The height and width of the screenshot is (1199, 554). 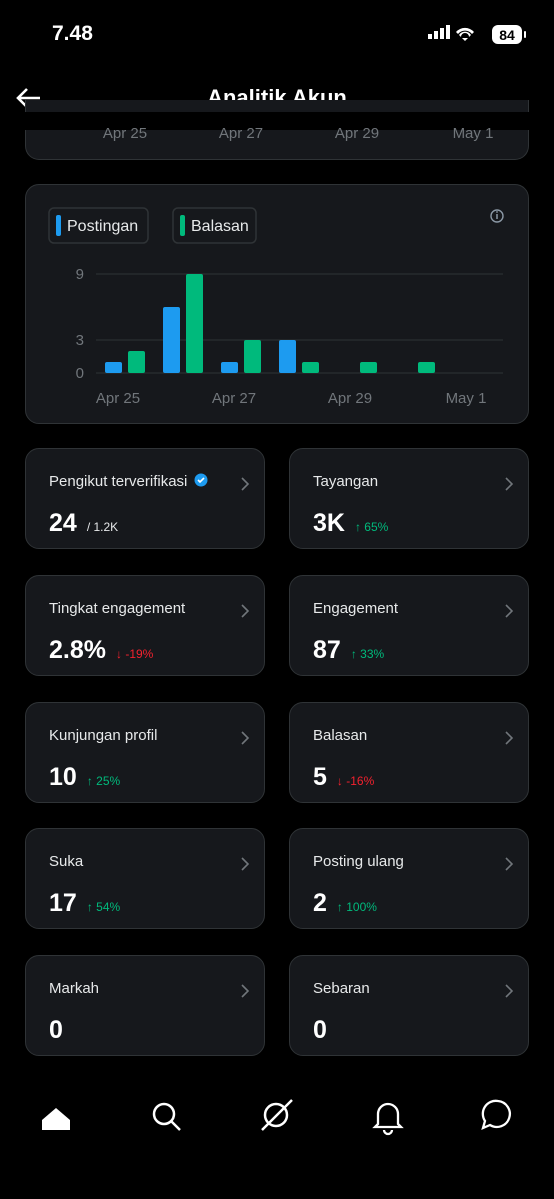 I want to click on info-icon, so click(x=497, y=216).